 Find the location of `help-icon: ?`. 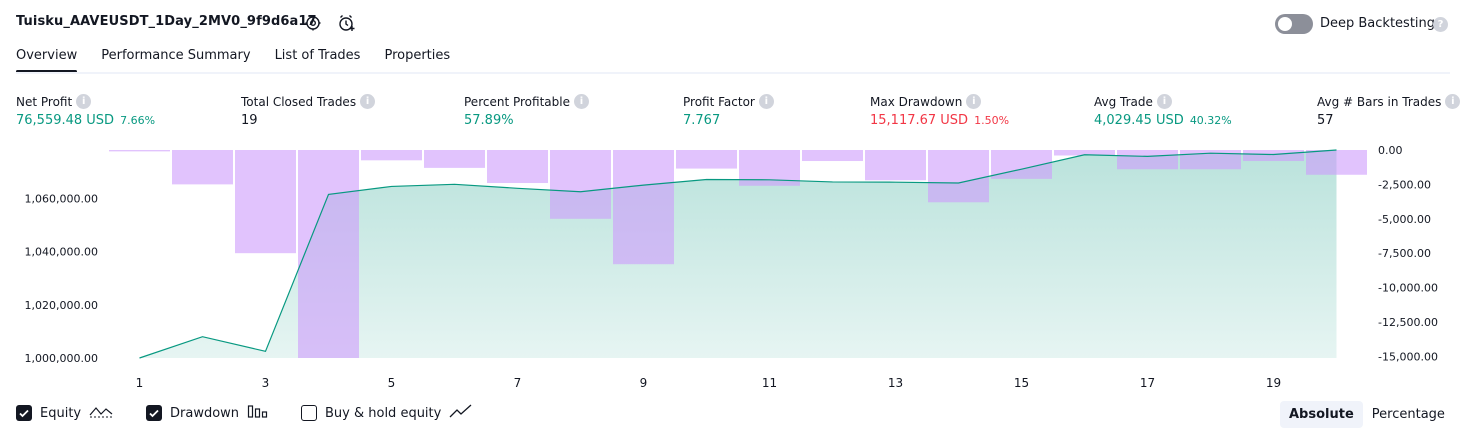

help-icon: ? is located at coordinates (1440, 24).